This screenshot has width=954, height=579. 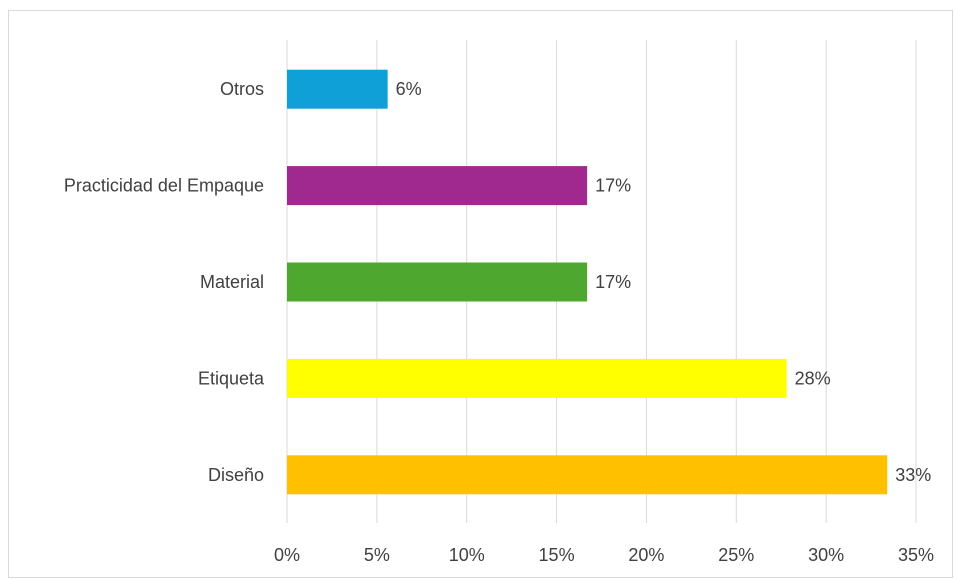 I want to click on x-tick-label: 10%, so click(x=467, y=555).